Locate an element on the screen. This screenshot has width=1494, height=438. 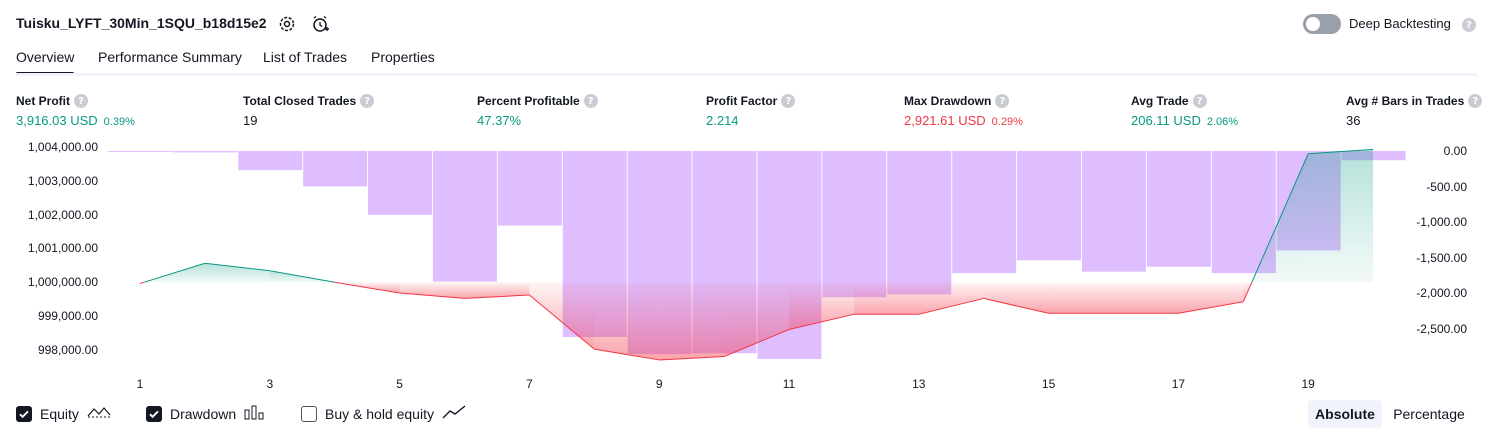
metric-avg-bars-in-trades: Avg # Bars in Trades? 36 is located at coordinates (1414, 111).